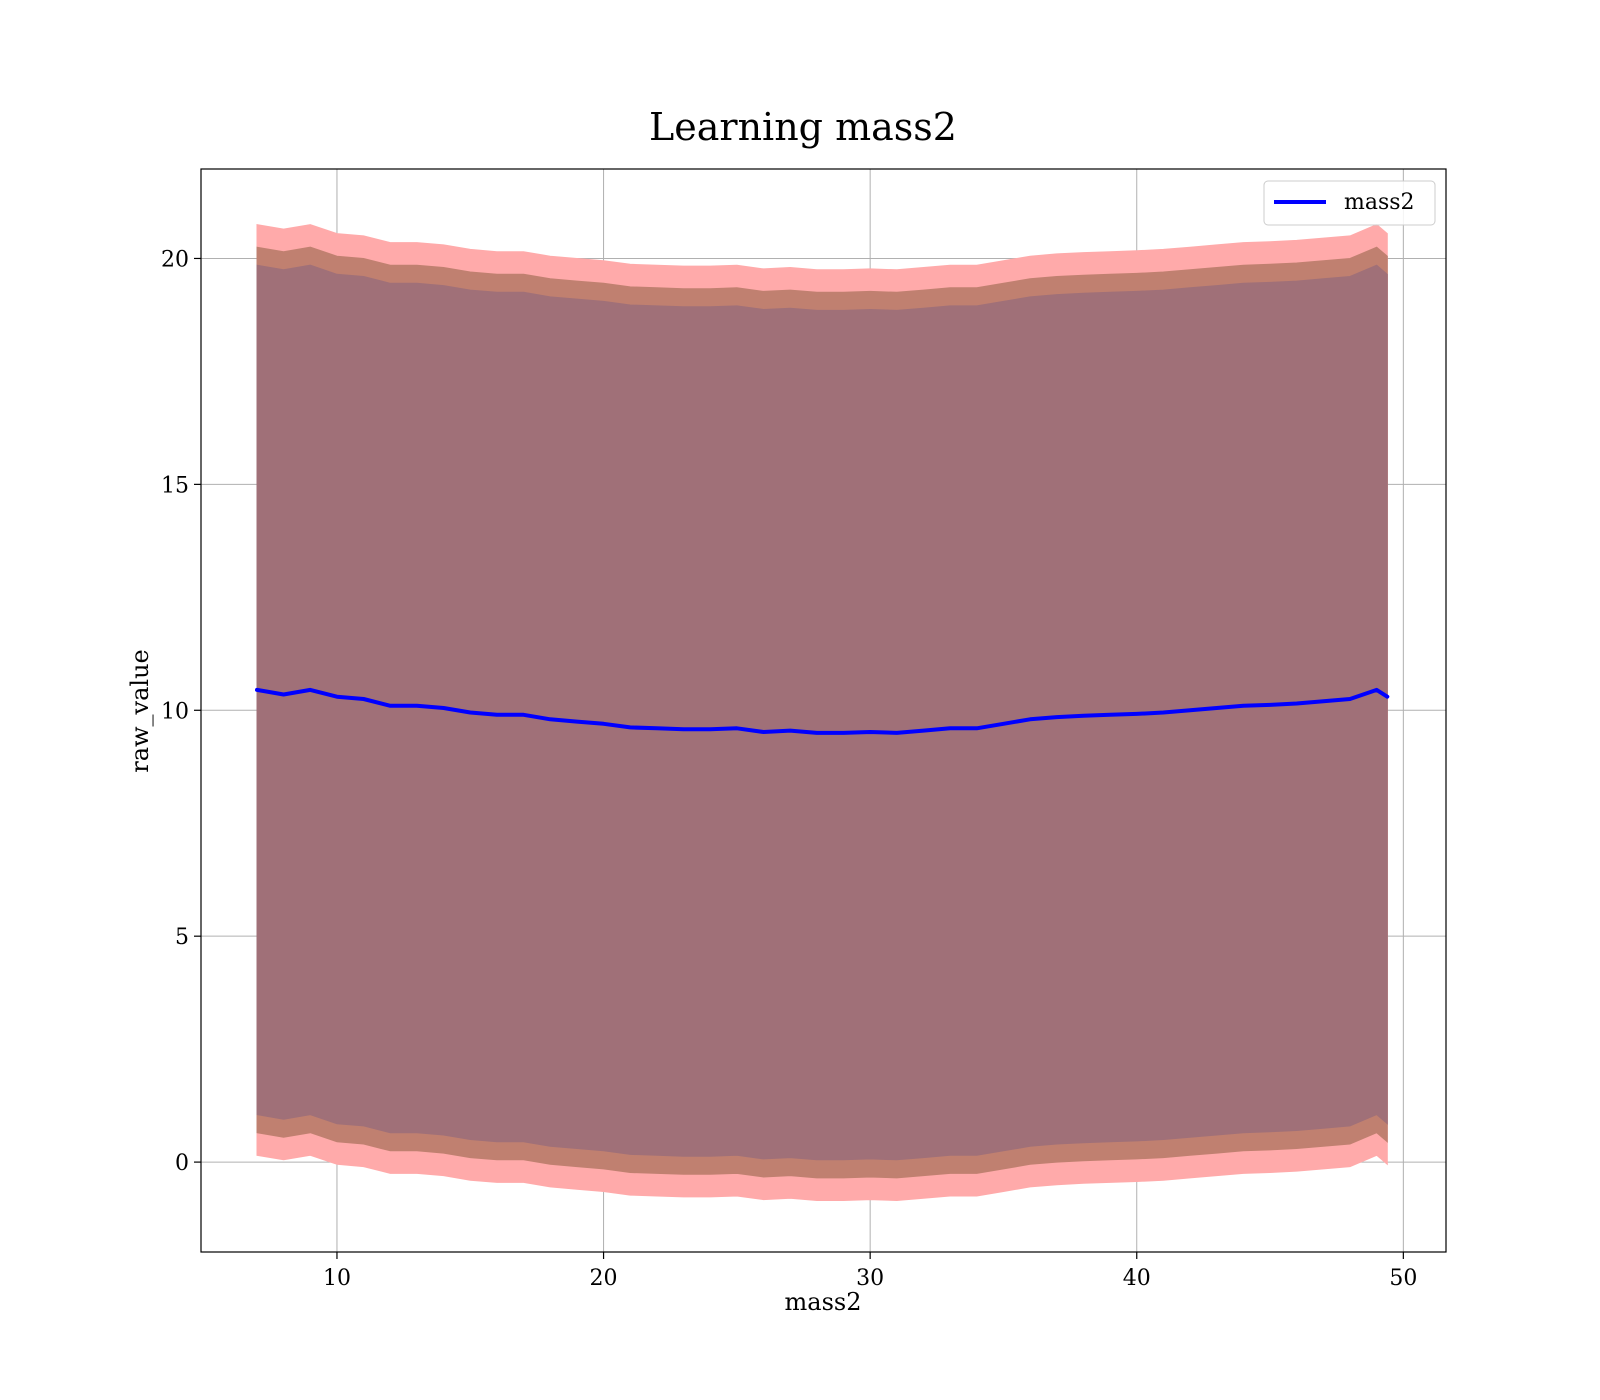  Describe the element at coordinates (182, 937) in the screenshot. I see `y-tick-label-1: 5` at that location.